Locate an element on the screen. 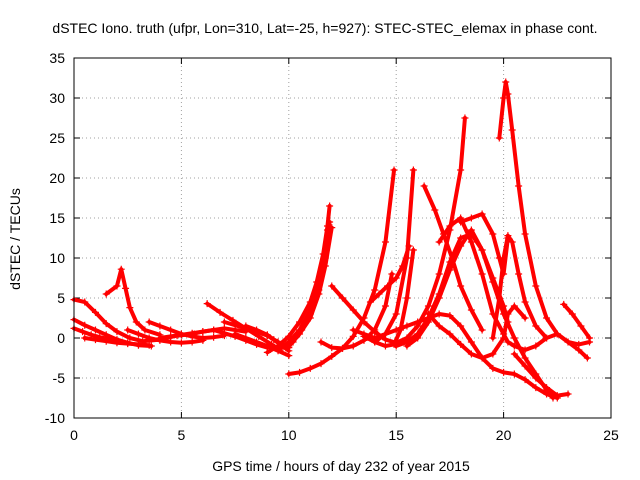  x-tick-label: 0 is located at coordinates (74, 435).